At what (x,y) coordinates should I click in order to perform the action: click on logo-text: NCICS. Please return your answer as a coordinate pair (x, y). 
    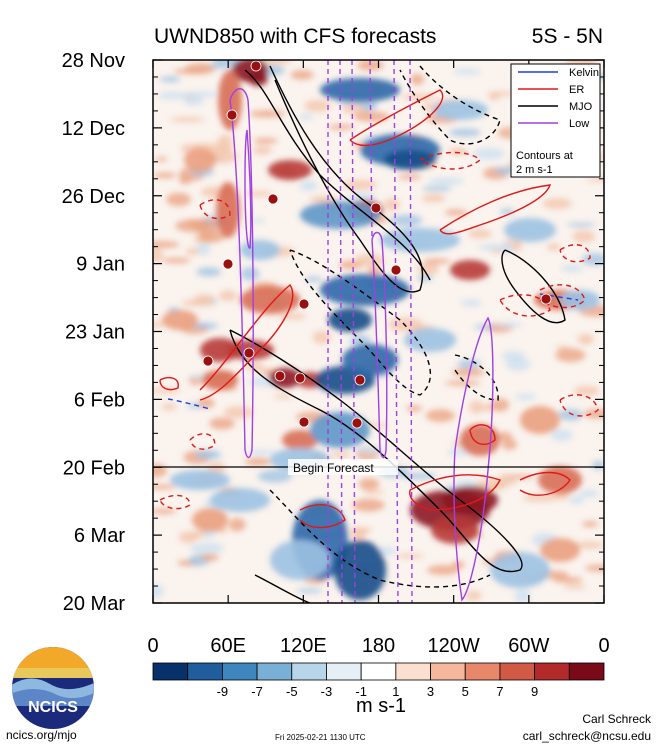
    Looking at the image, I should click on (53, 707).